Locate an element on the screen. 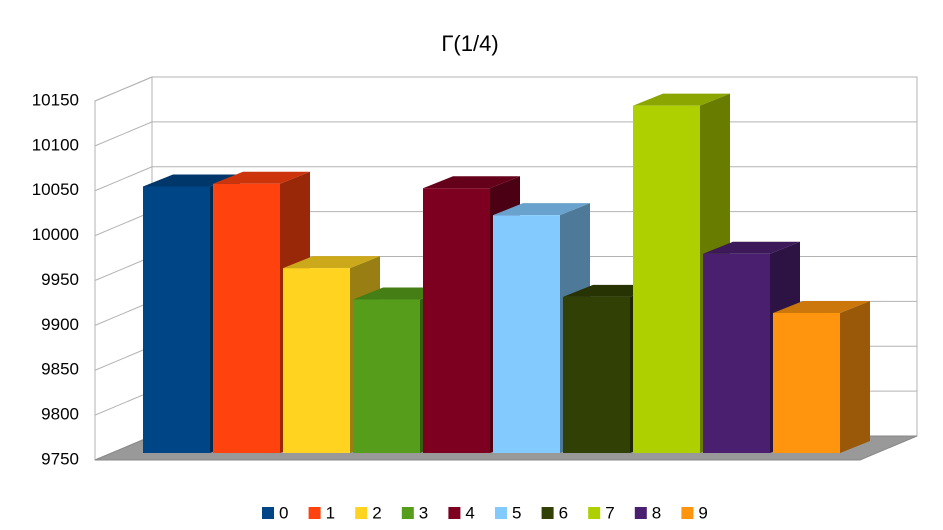 This screenshot has height=530, width=943. legend-label: 9 is located at coordinates (702, 512).